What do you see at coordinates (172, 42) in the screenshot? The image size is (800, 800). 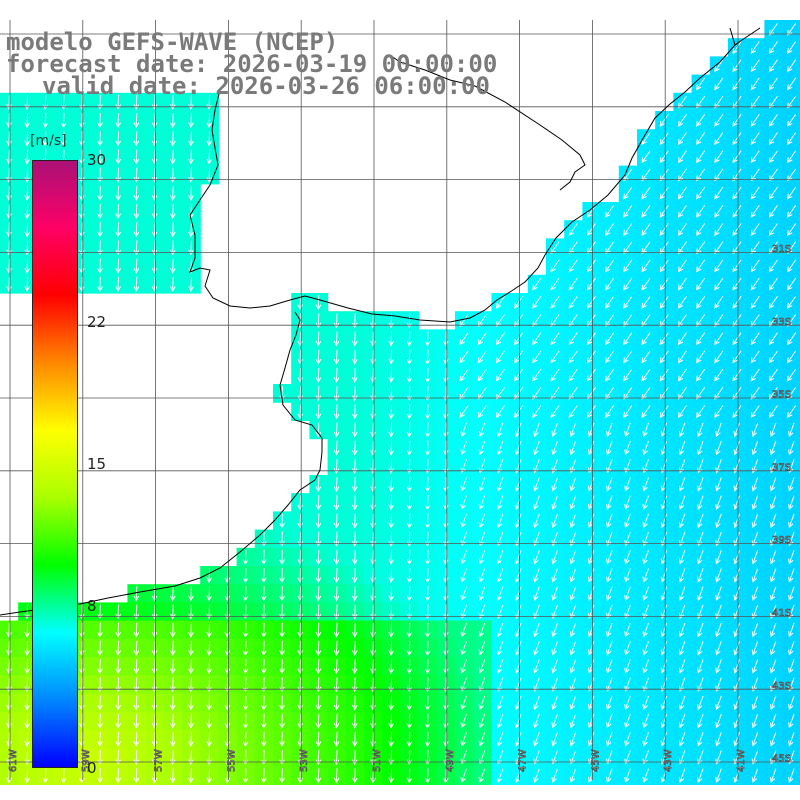 I see `model-title: modelo GEFS-WAVE (NCEP)` at bounding box center [172, 42].